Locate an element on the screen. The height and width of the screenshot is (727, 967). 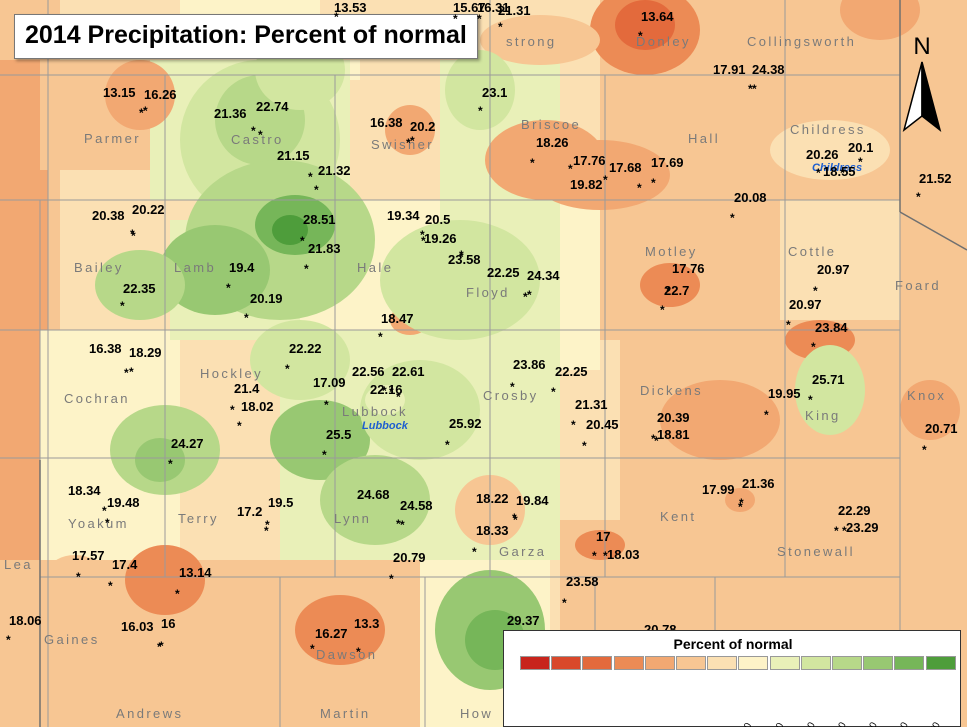
station-value-label: 21.32 is located at coordinates (334, 170).